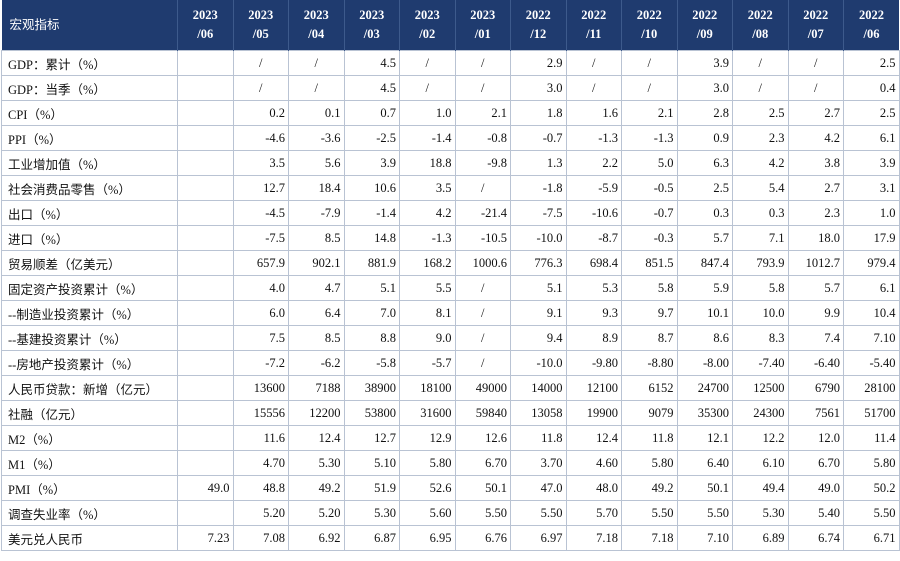 This screenshot has width=900, height=561. I want to click on value-cell: 13058, so click(538, 413).